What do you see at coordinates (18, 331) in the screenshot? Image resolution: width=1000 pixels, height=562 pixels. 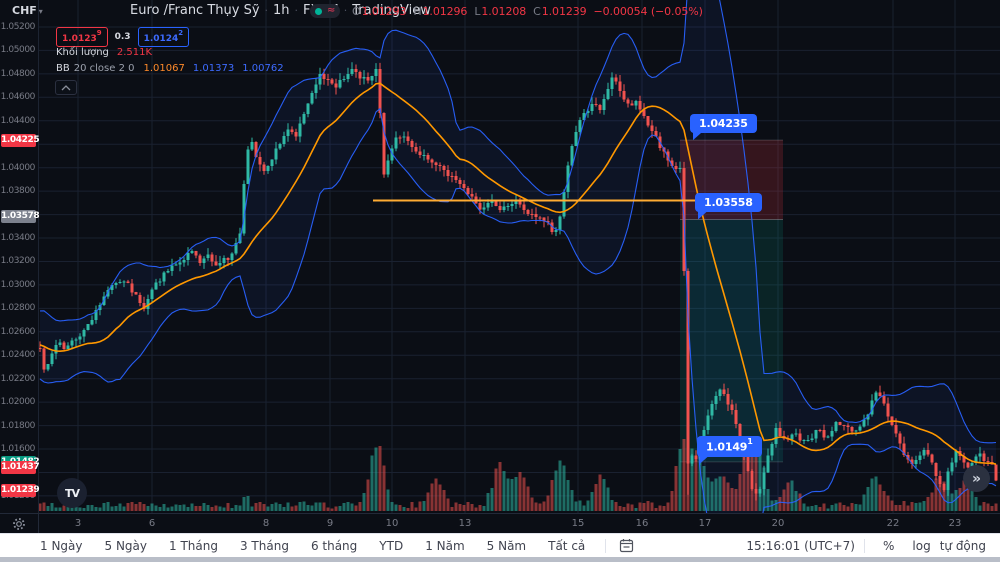 I see `price-axis-label: 1.02600` at bounding box center [18, 331].